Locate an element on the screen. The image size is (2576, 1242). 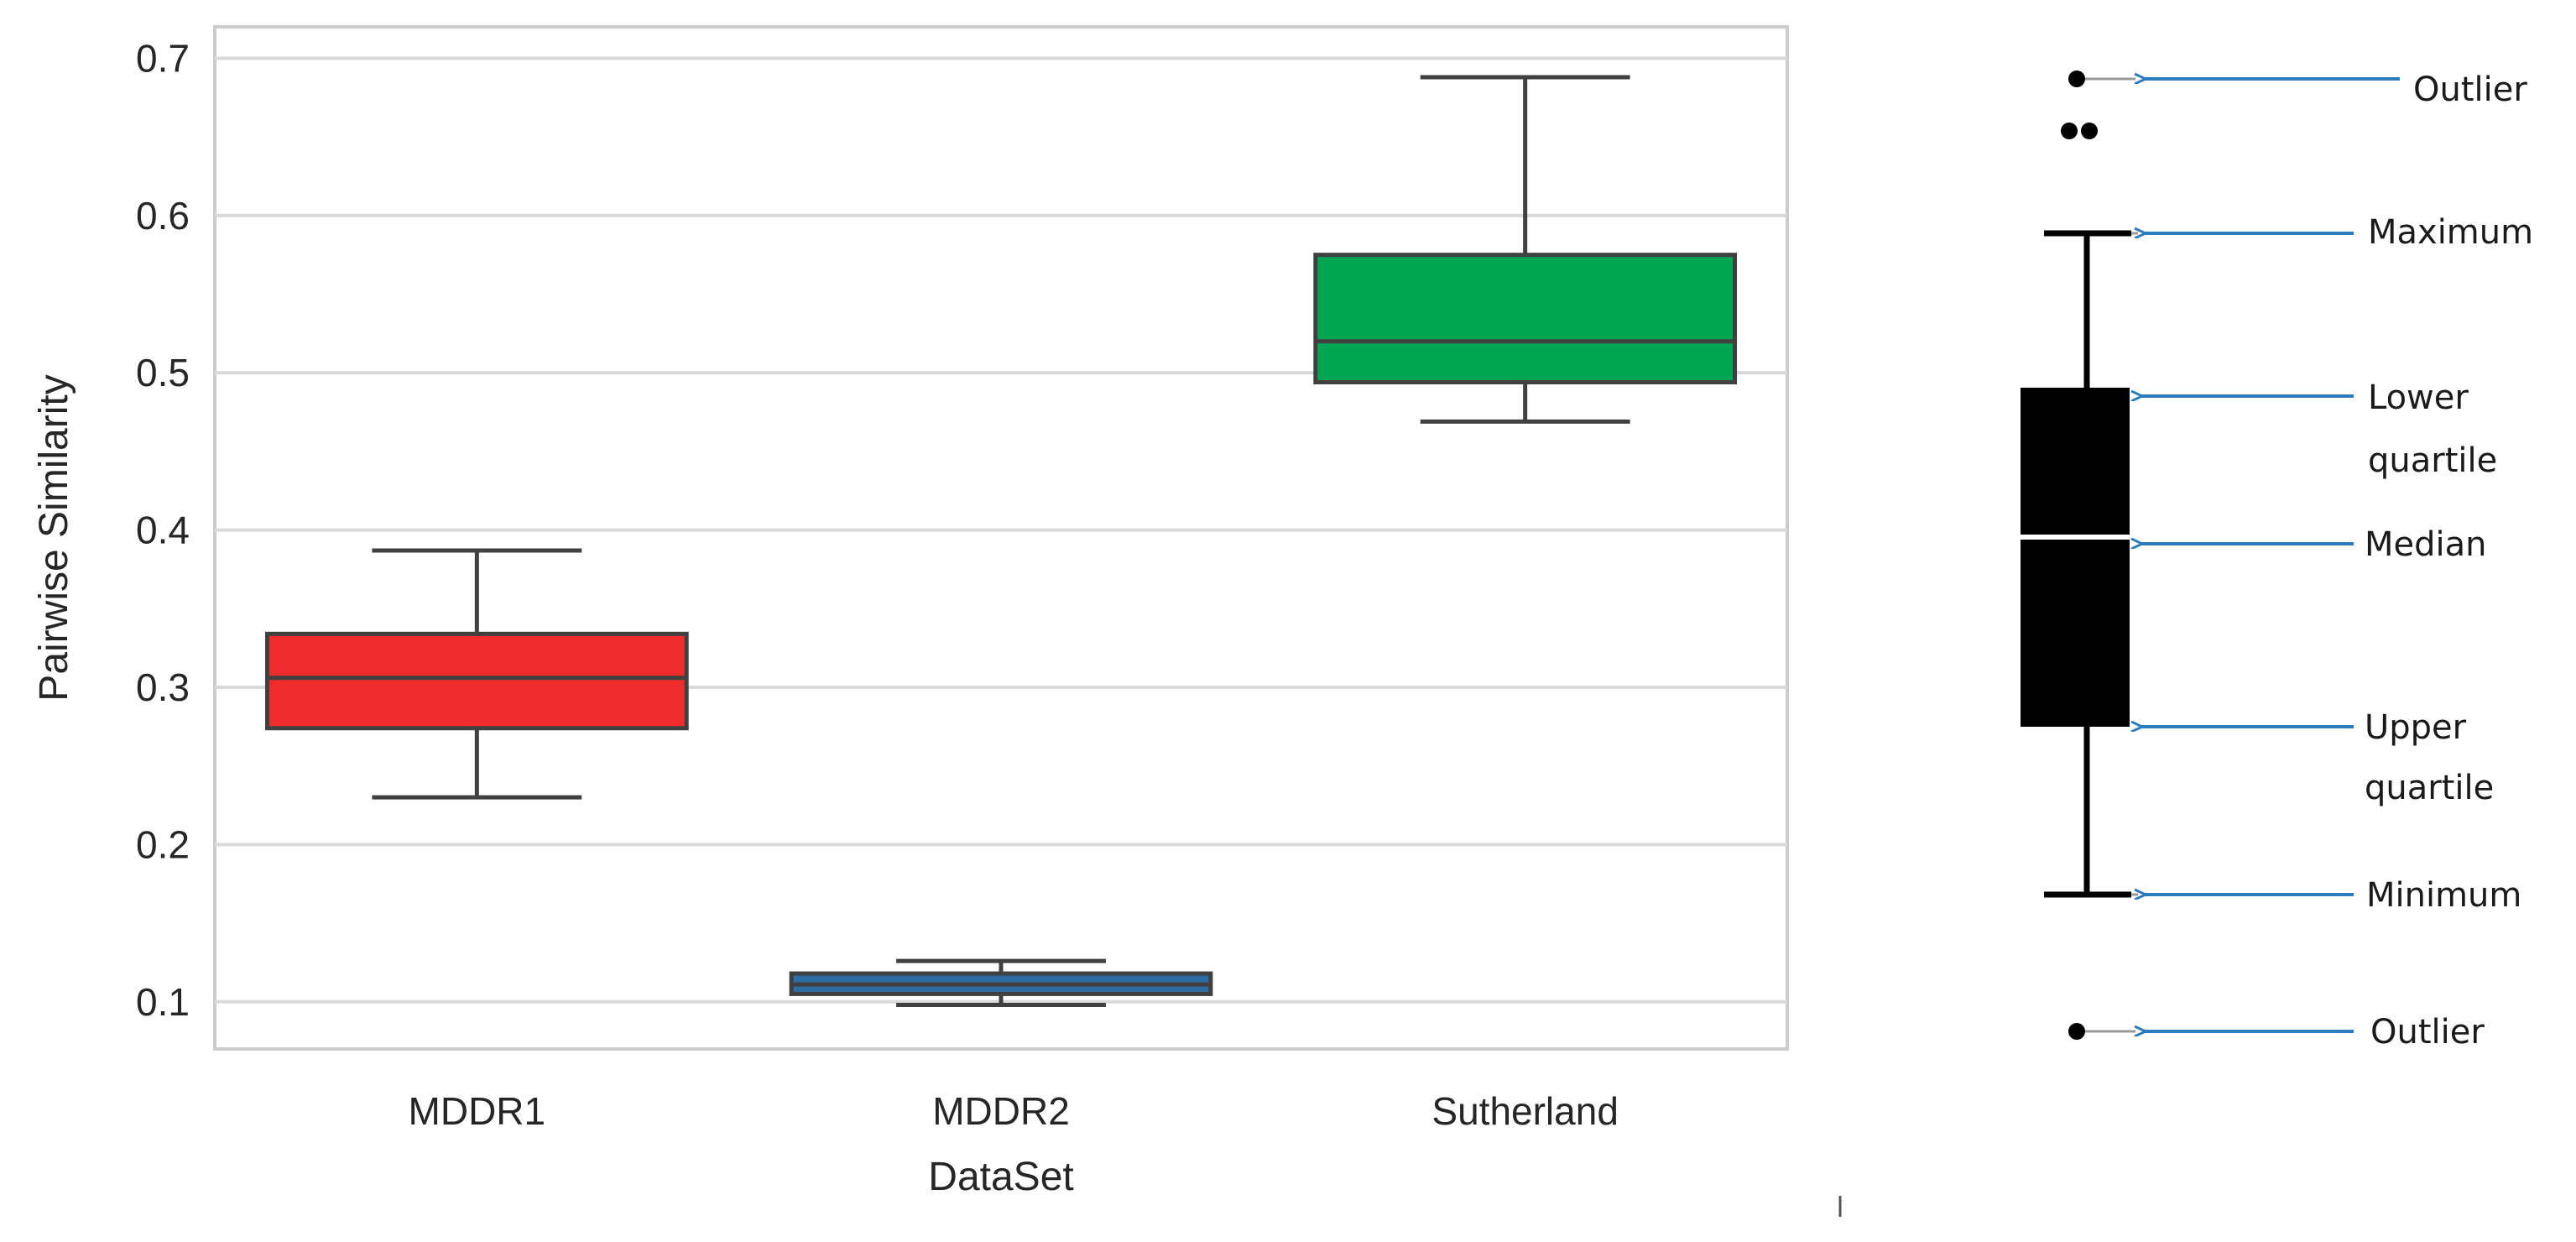
label-maximum: Maximum is located at coordinates (2450, 232).